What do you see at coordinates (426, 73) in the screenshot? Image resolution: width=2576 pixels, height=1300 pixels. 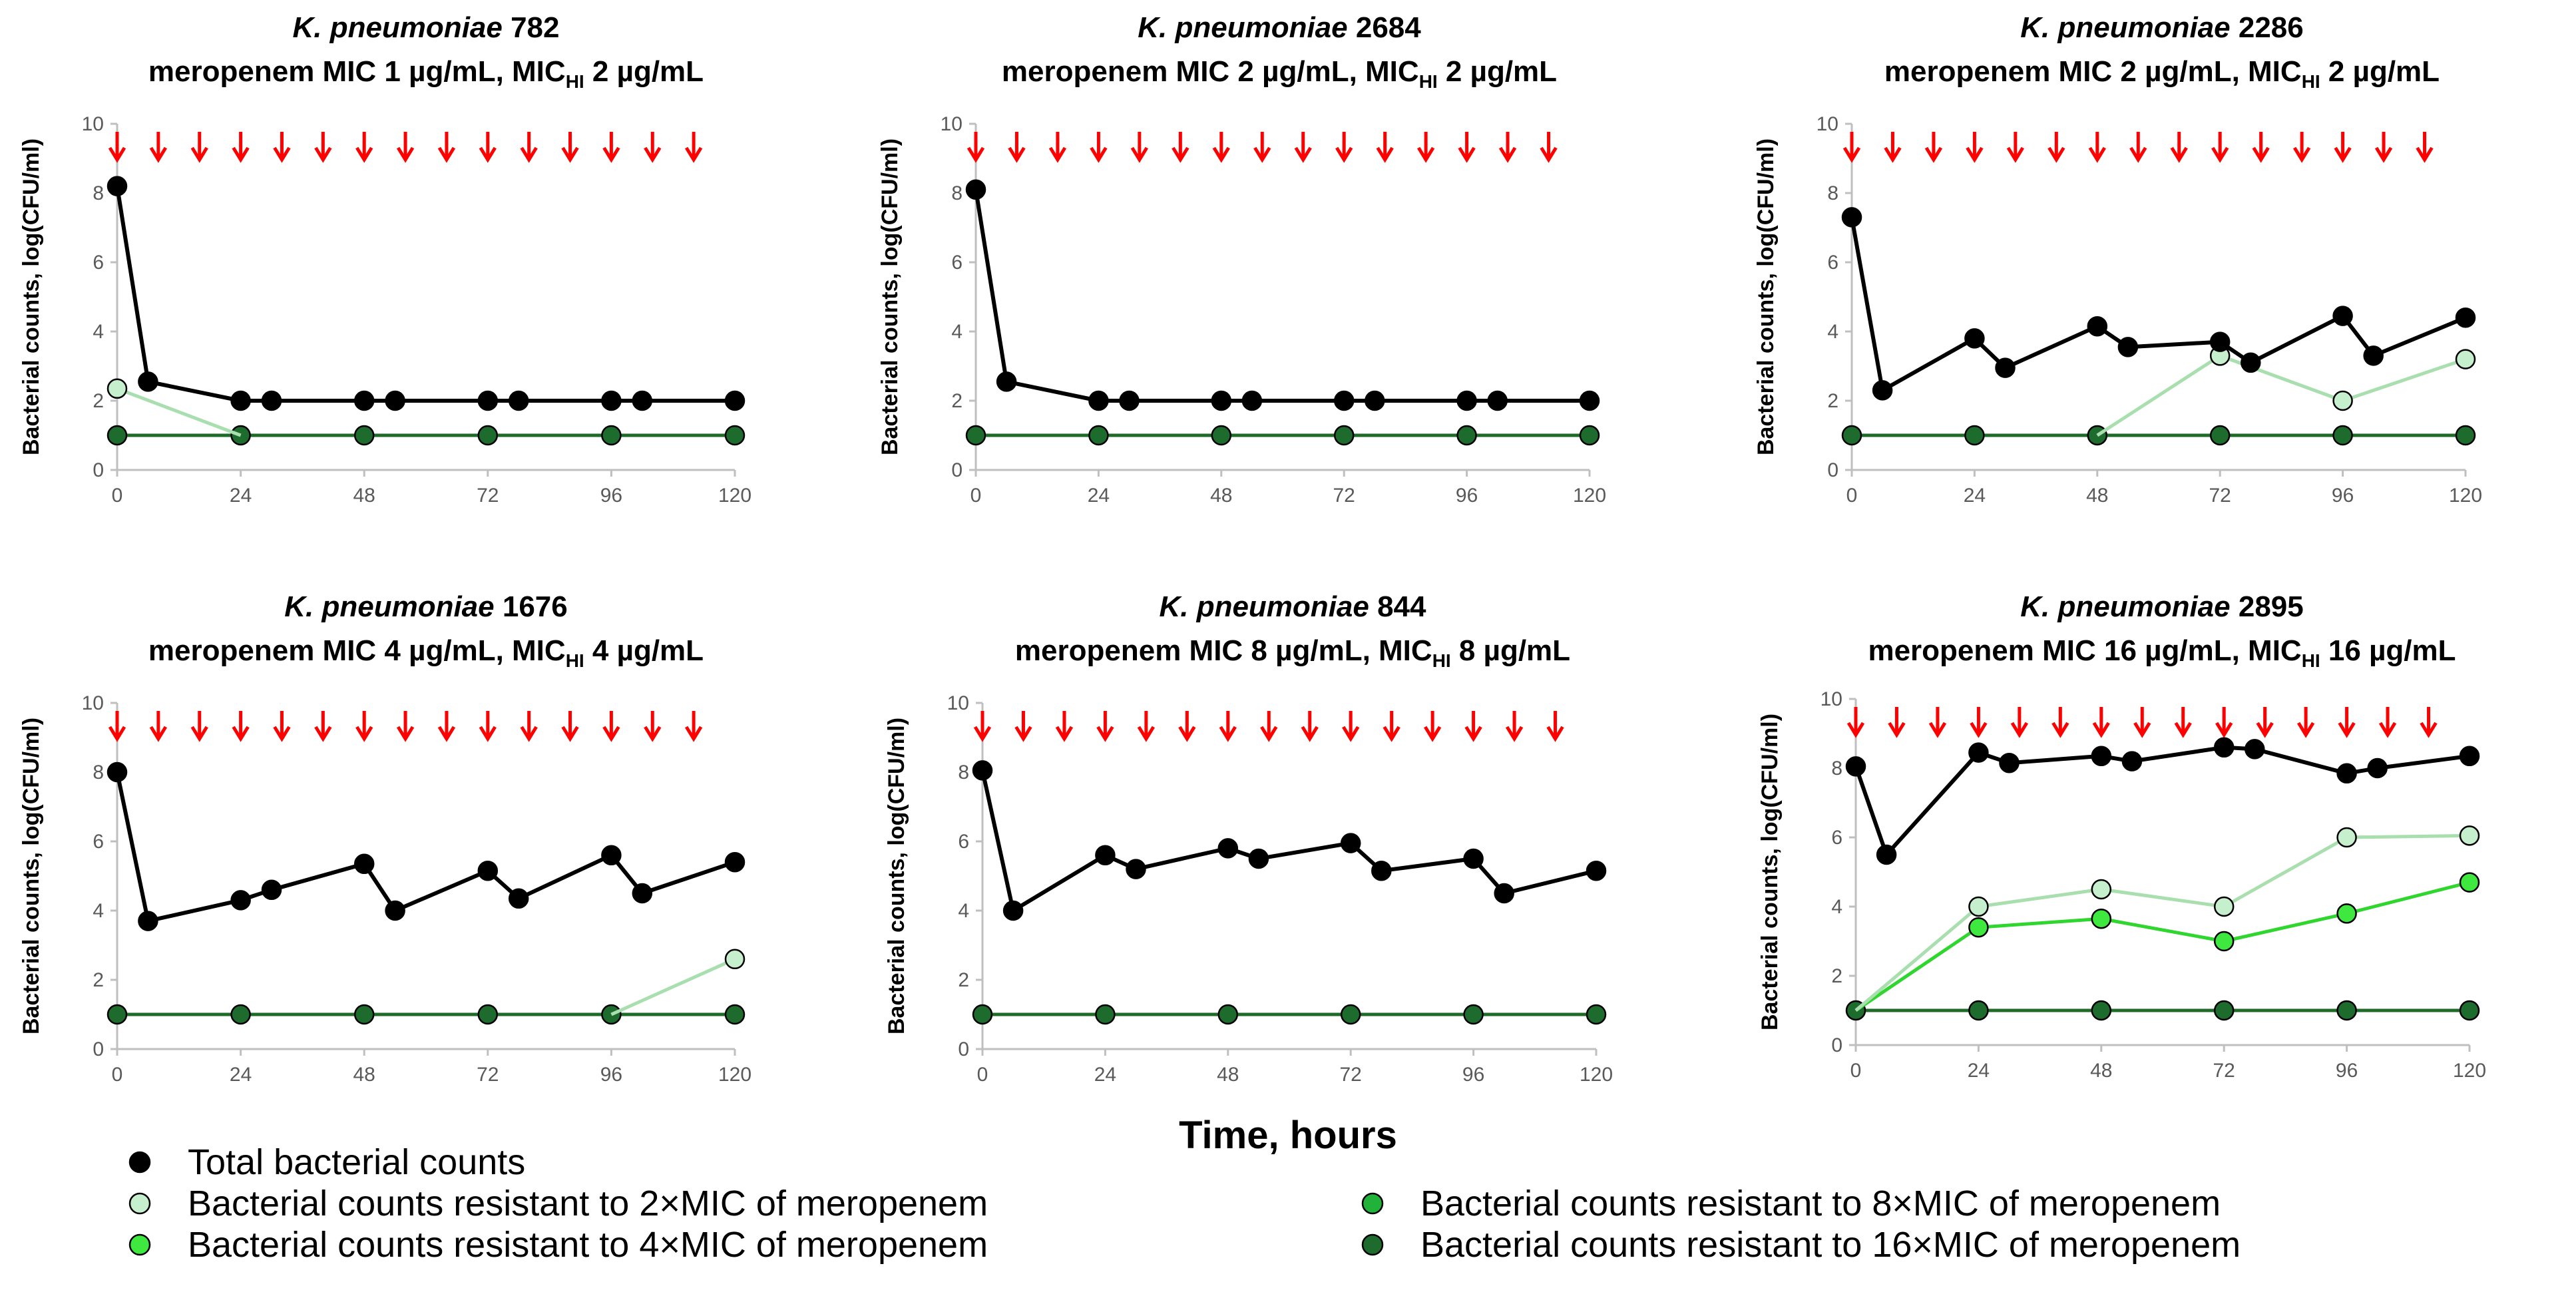 I see `chart-title-mic: meropenem MIC 1 µg/mL, MICHI 2 µg/mL` at bounding box center [426, 73].